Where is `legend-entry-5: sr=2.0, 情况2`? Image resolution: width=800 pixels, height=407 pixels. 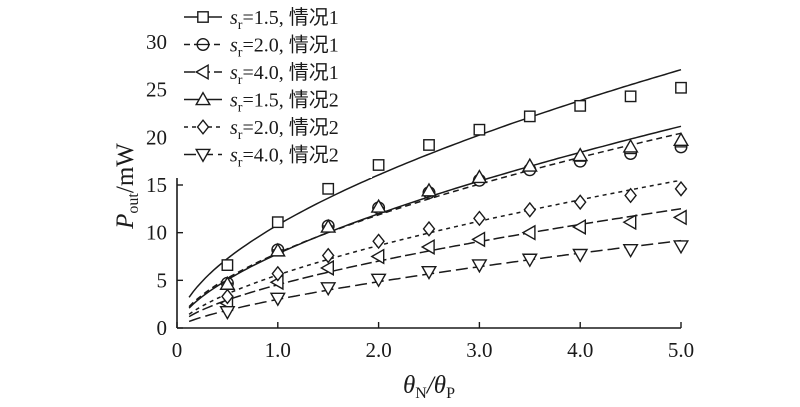
legend-entry-5: sr=2.0, 情况2 is located at coordinates (261, 129).